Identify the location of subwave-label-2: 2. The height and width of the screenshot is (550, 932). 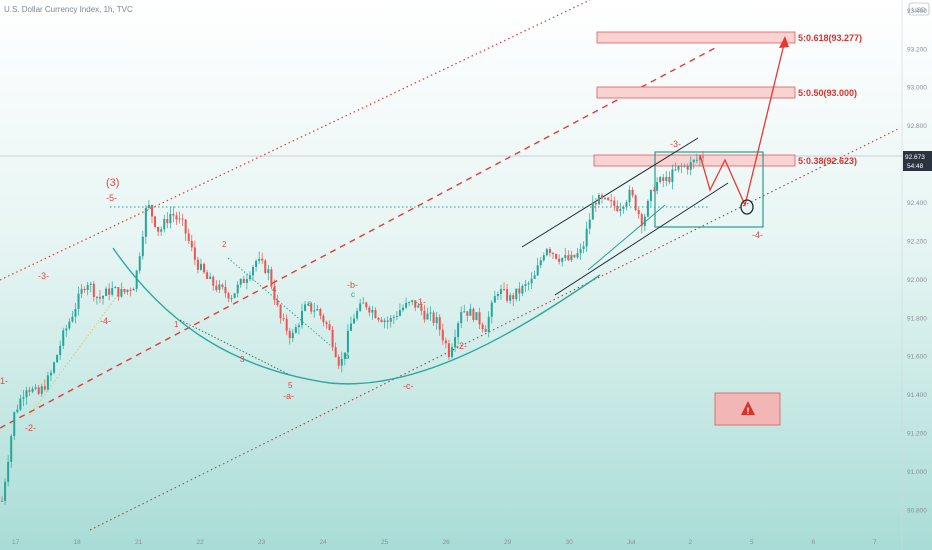
(224, 244).